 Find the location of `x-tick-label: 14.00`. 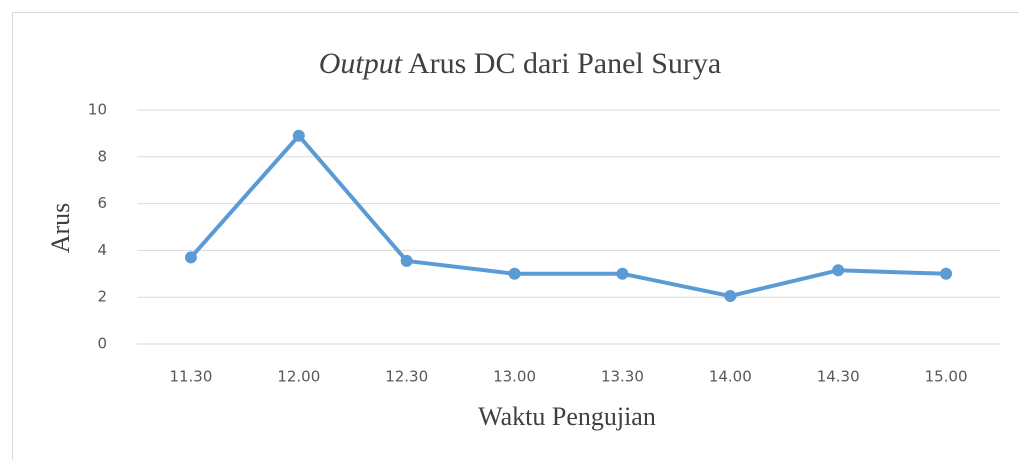

x-tick-label: 14.00 is located at coordinates (730, 377).